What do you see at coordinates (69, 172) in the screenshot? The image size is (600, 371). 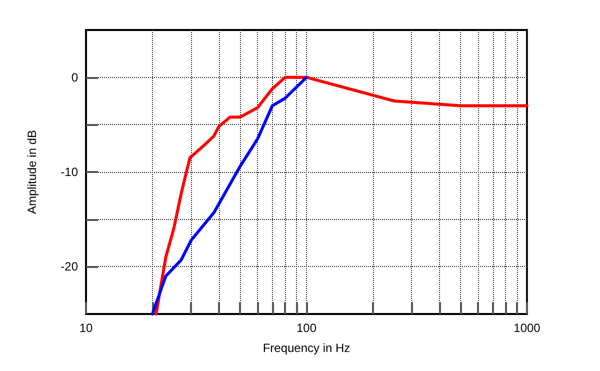 I see `y-tick-label: -10` at bounding box center [69, 172].